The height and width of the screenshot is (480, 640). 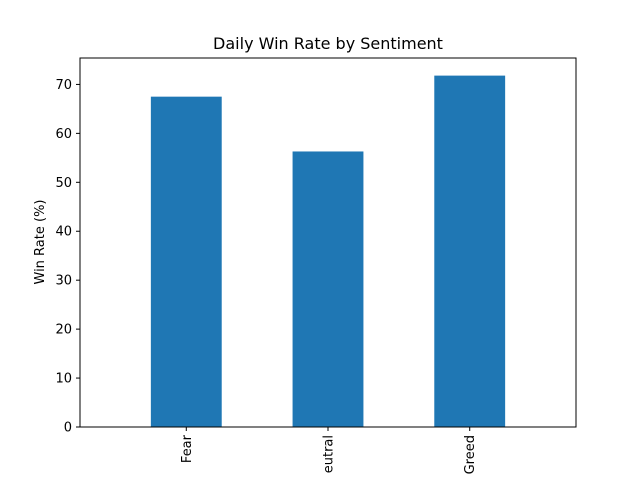 I want to click on x-axis: Fear eutral Greed, so click(x=329, y=450).